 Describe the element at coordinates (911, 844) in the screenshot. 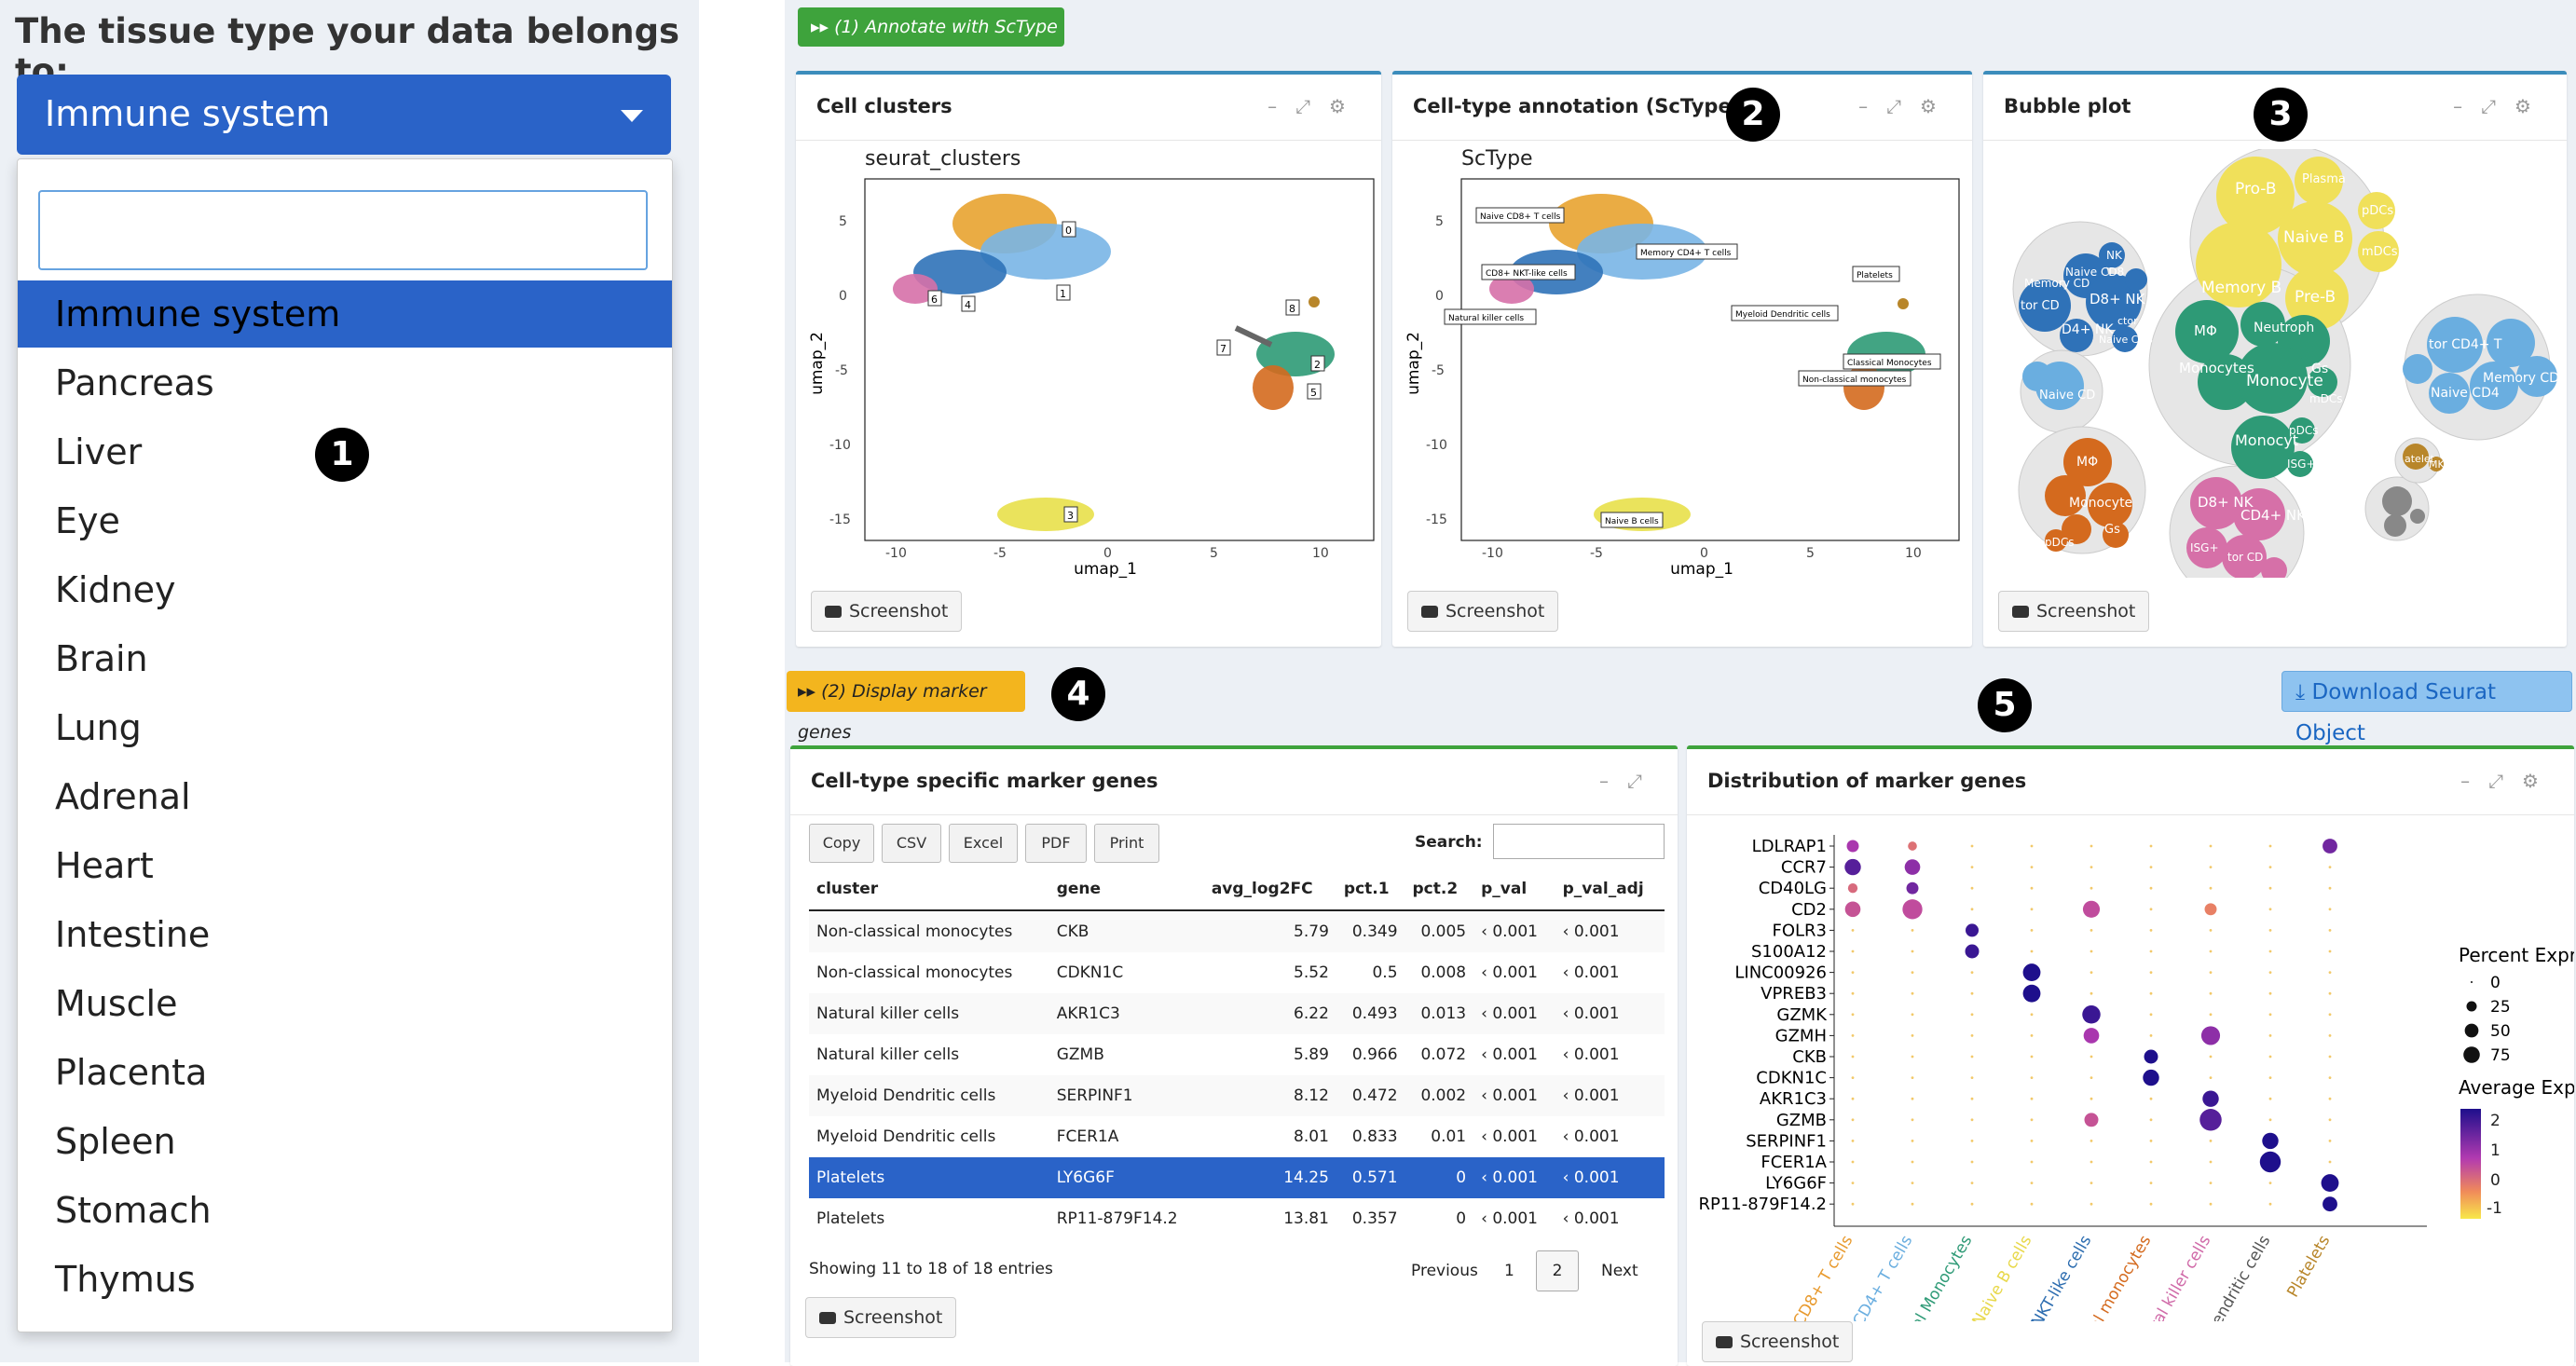

I see `csv-button: CSV` at that location.